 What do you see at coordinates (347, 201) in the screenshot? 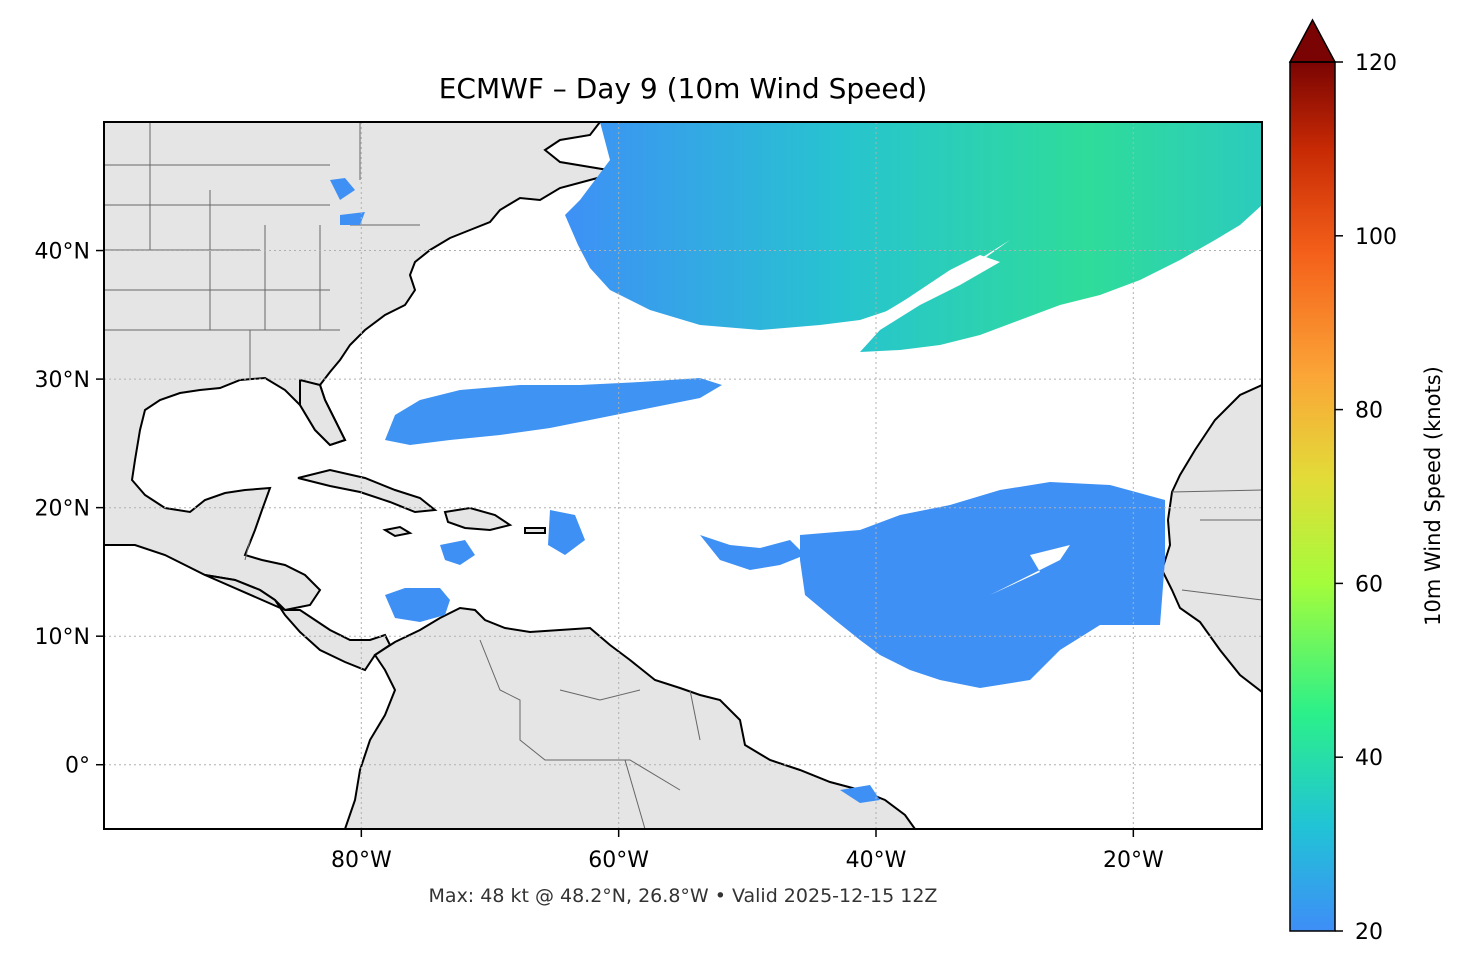
I see `wind-great-lakes-patch` at bounding box center [347, 201].